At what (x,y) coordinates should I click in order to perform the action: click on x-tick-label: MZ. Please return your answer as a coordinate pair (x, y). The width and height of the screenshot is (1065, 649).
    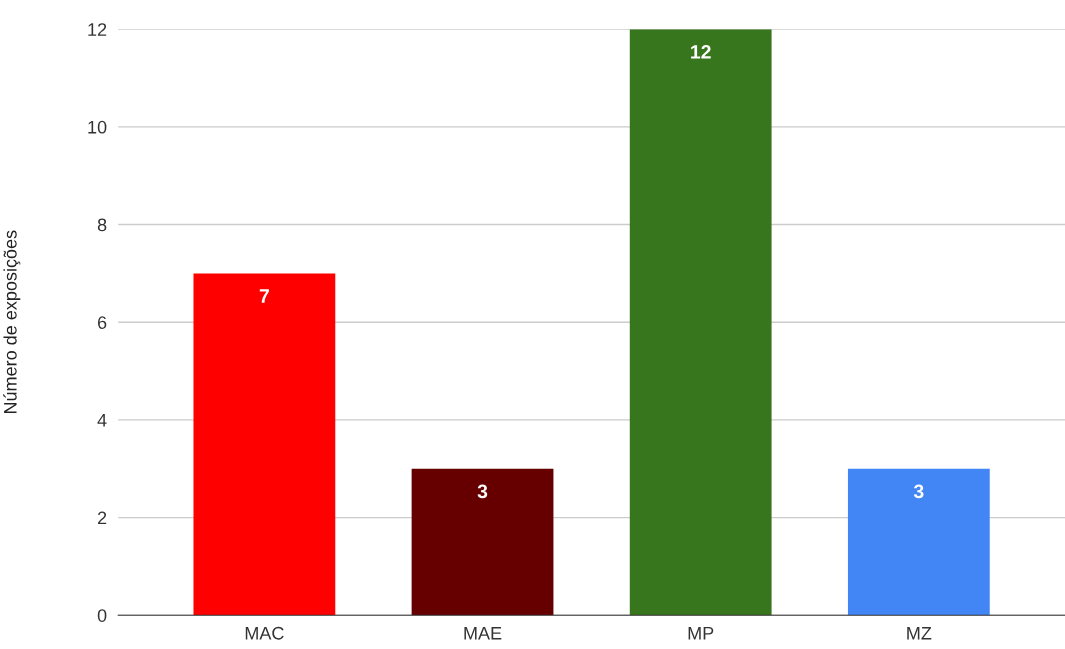
    Looking at the image, I should click on (919, 633).